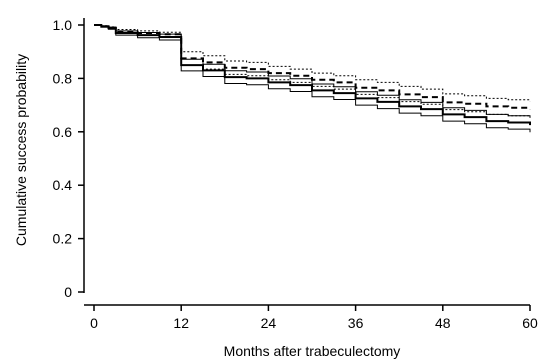  What do you see at coordinates (94, 323) in the screenshot?
I see `x-tick-label: 0` at bounding box center [94, 323].